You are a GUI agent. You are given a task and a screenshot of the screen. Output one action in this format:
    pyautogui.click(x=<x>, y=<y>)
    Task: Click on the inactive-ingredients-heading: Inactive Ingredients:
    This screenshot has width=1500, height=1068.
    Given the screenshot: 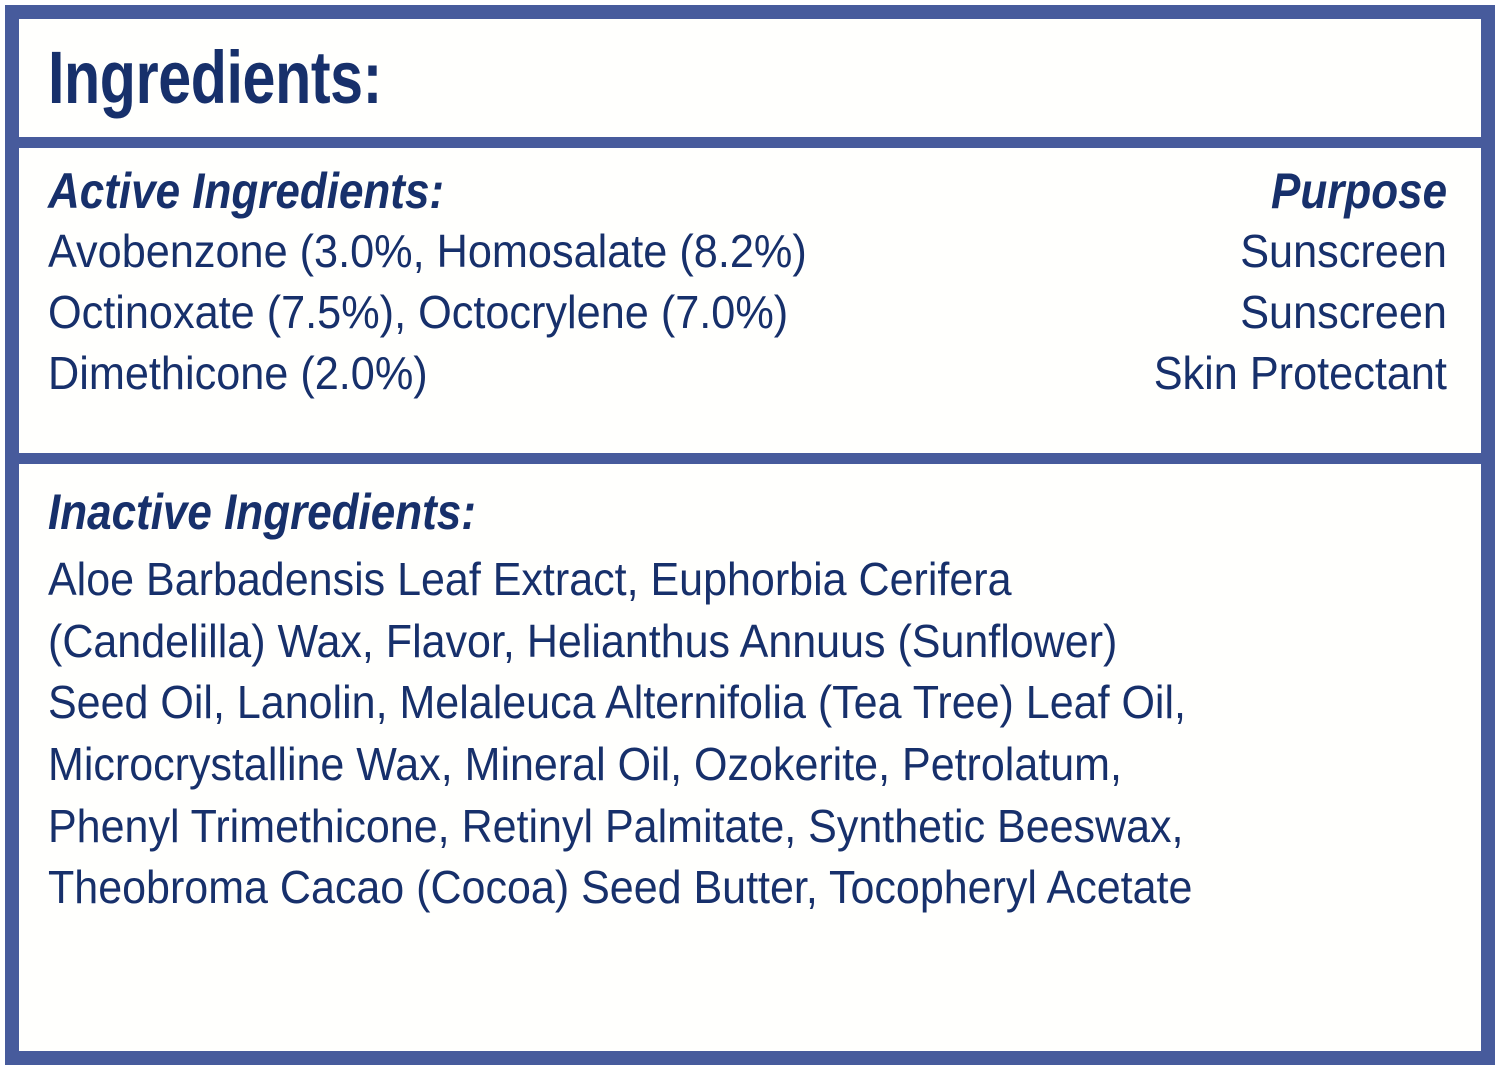 What is the action you would take?
    pyautogui.click(x=262, y=512)
    